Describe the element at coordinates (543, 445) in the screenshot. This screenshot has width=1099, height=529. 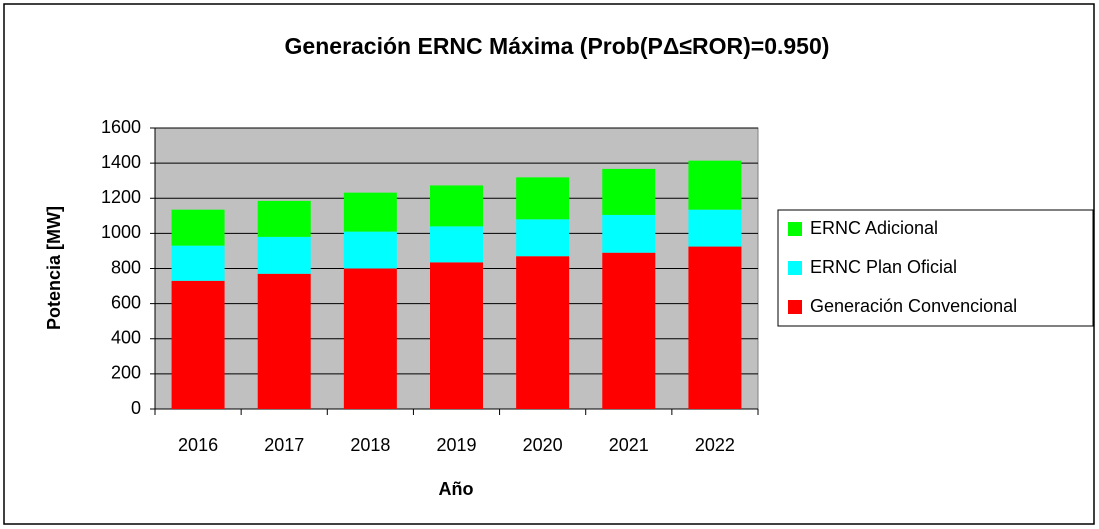
I see `x-tick-label: 2020` at that location.